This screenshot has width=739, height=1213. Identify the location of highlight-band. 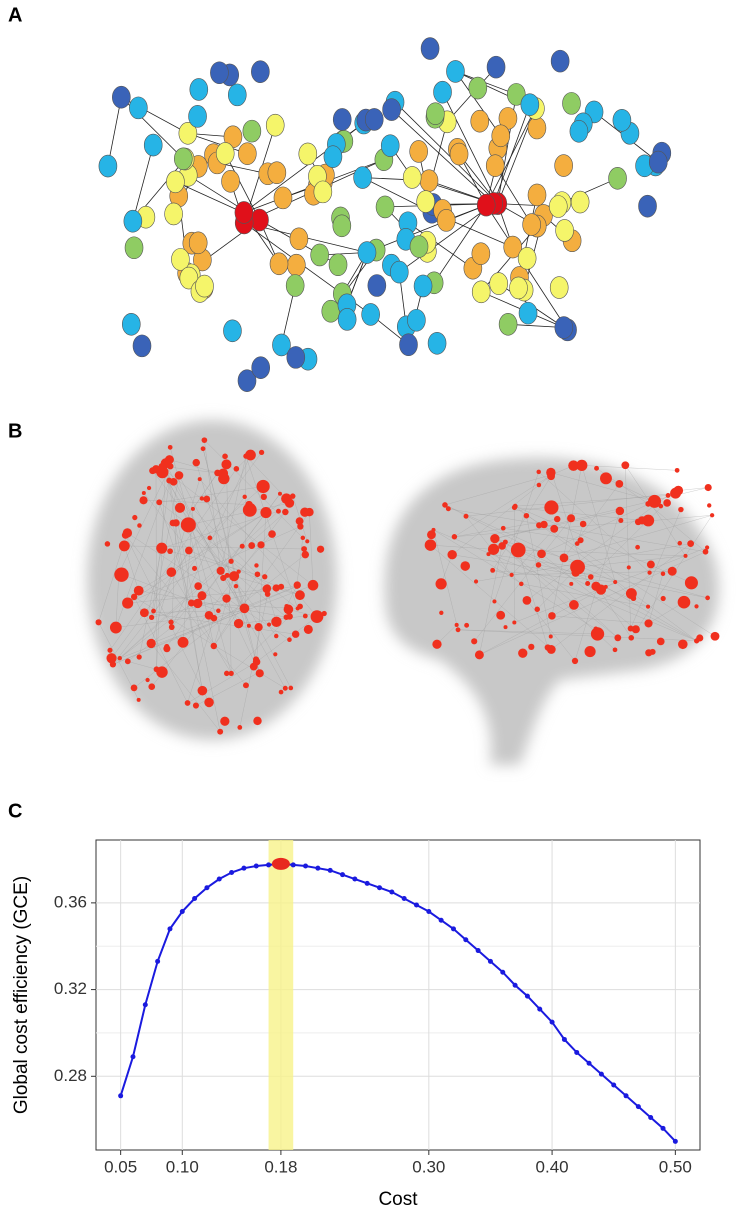
(281, 995).